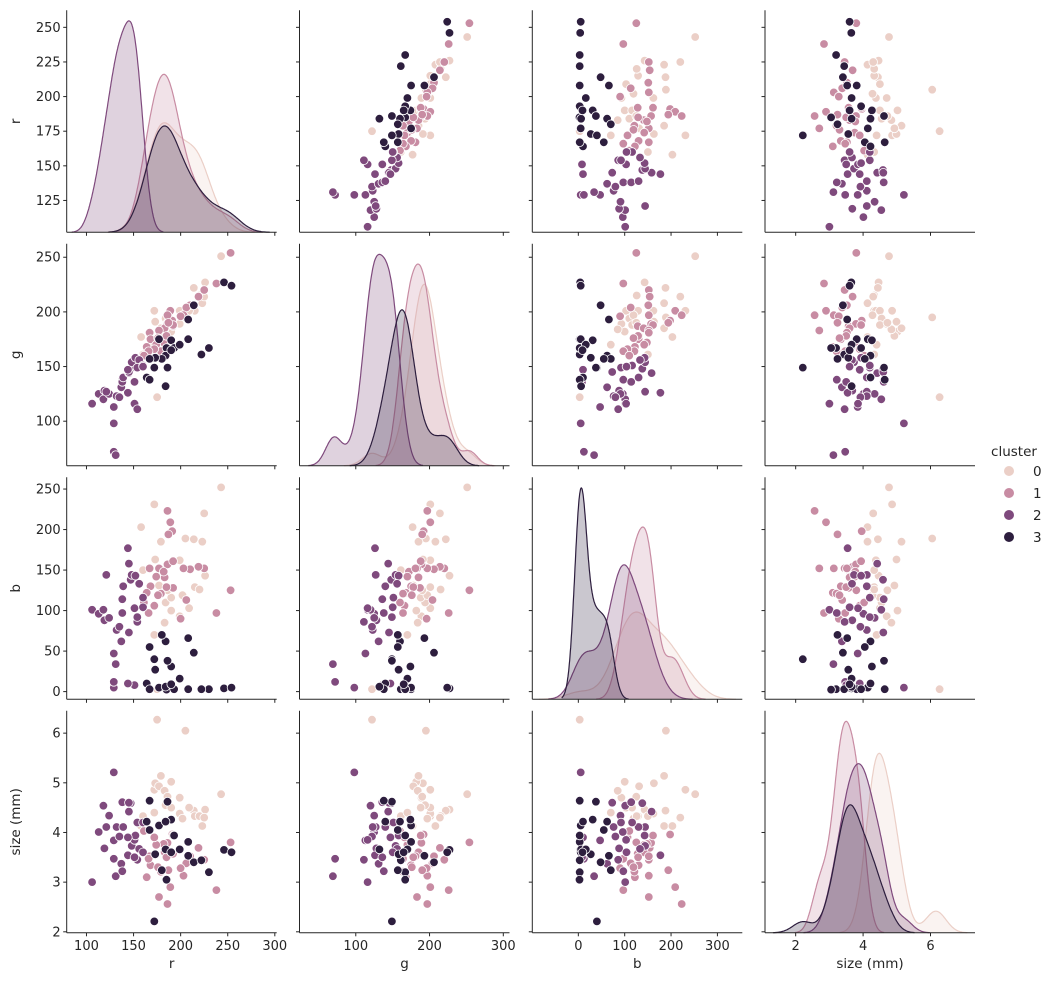  What do you see at coordinates (717, 946) in the screenshot?
I see `x-tick-label: 300` at bounding box center [717, 946].